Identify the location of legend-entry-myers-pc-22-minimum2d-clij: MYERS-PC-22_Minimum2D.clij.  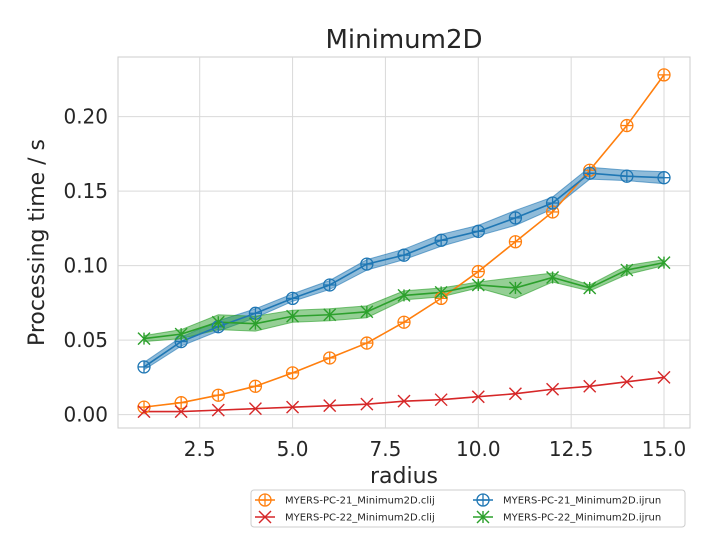
(345, 517).